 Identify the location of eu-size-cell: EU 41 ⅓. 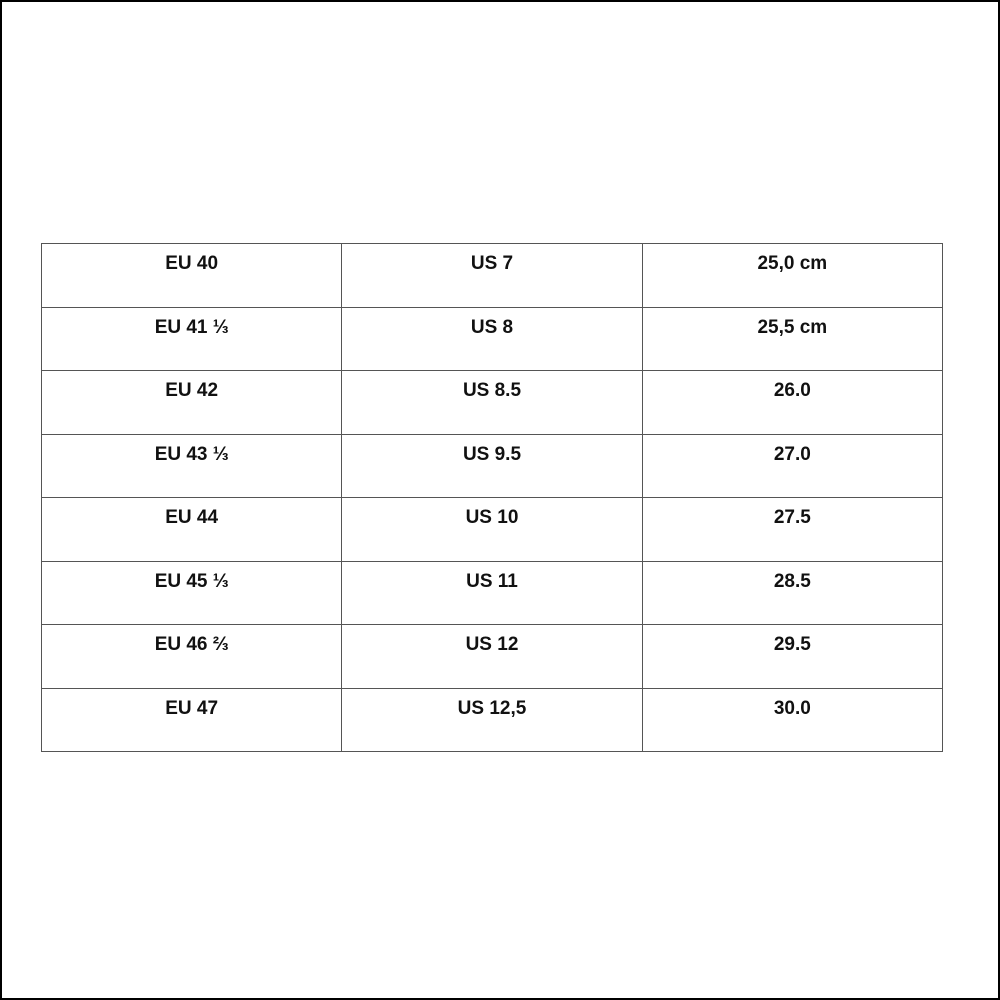
(191, 338).